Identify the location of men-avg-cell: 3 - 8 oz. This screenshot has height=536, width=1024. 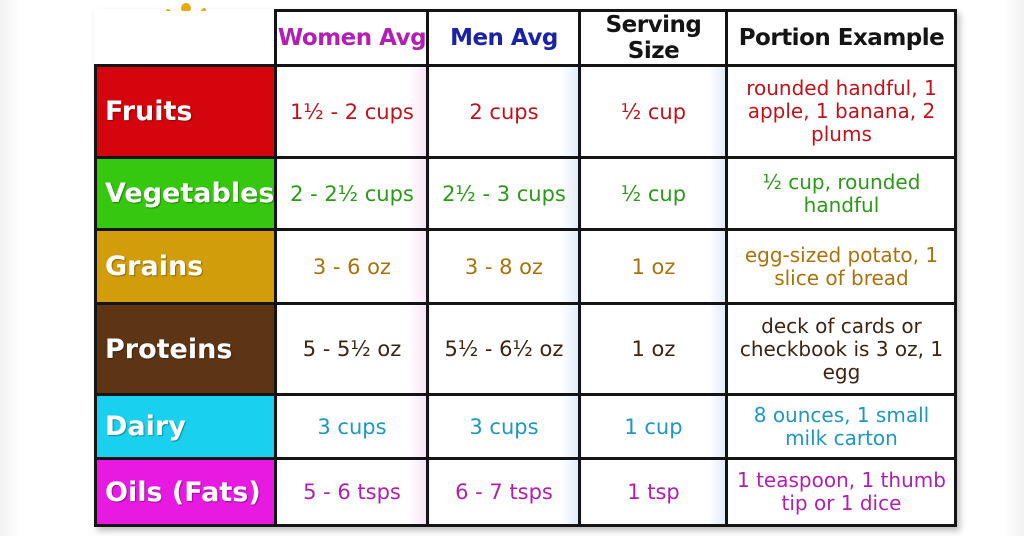
(504, 266).